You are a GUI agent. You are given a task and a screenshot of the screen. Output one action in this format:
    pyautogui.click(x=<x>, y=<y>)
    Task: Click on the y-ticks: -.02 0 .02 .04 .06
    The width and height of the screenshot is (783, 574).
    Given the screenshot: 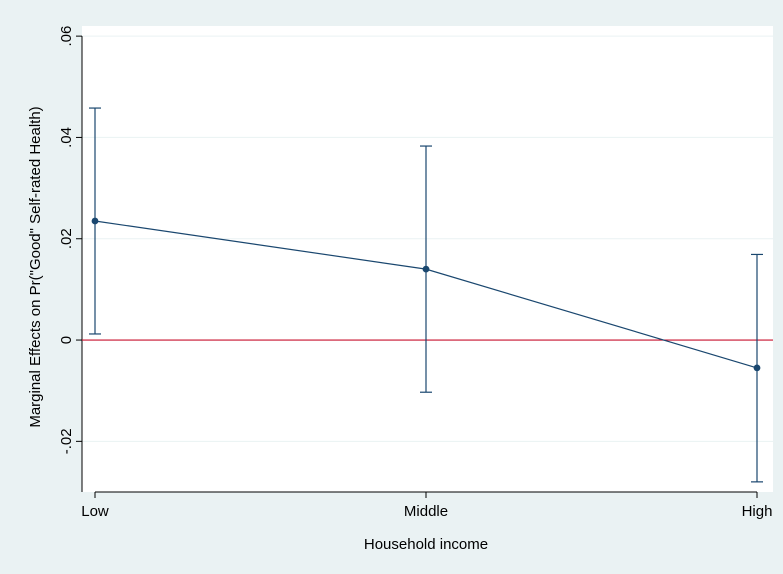 What is the action you would take?
    pyautogui.click(x=70, y=240)
    